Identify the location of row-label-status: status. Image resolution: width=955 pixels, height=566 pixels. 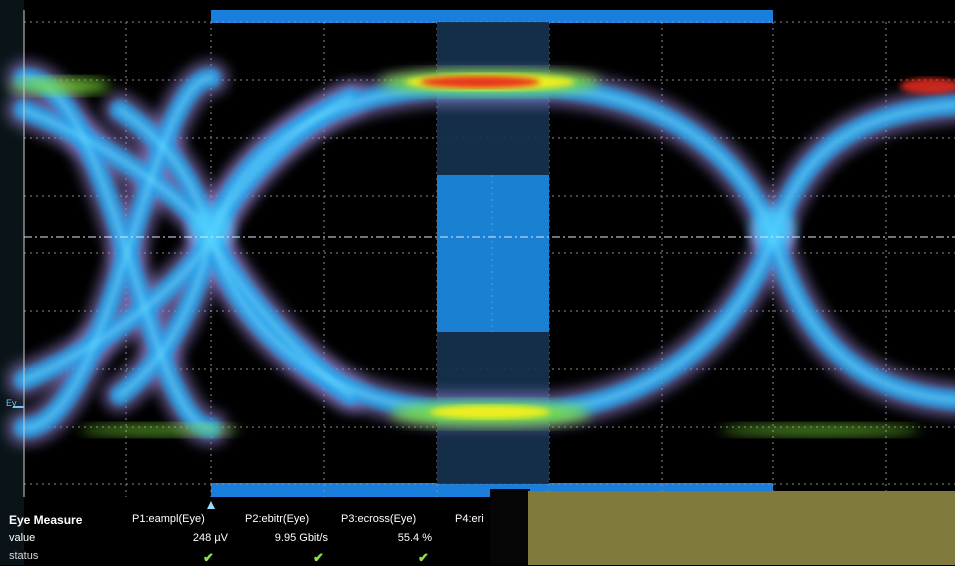
(24, 556).